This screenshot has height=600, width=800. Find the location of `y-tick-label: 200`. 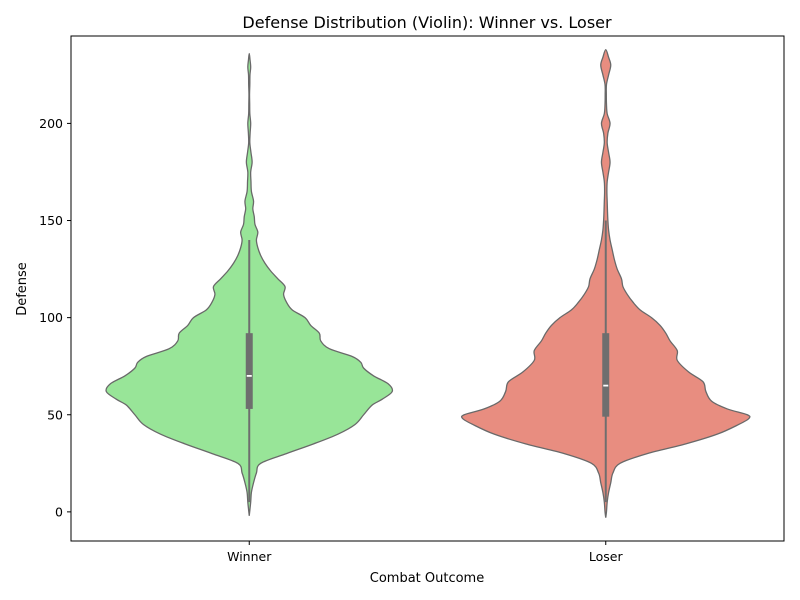

y-tick-label: 200 is located at coordinates (51, 123).